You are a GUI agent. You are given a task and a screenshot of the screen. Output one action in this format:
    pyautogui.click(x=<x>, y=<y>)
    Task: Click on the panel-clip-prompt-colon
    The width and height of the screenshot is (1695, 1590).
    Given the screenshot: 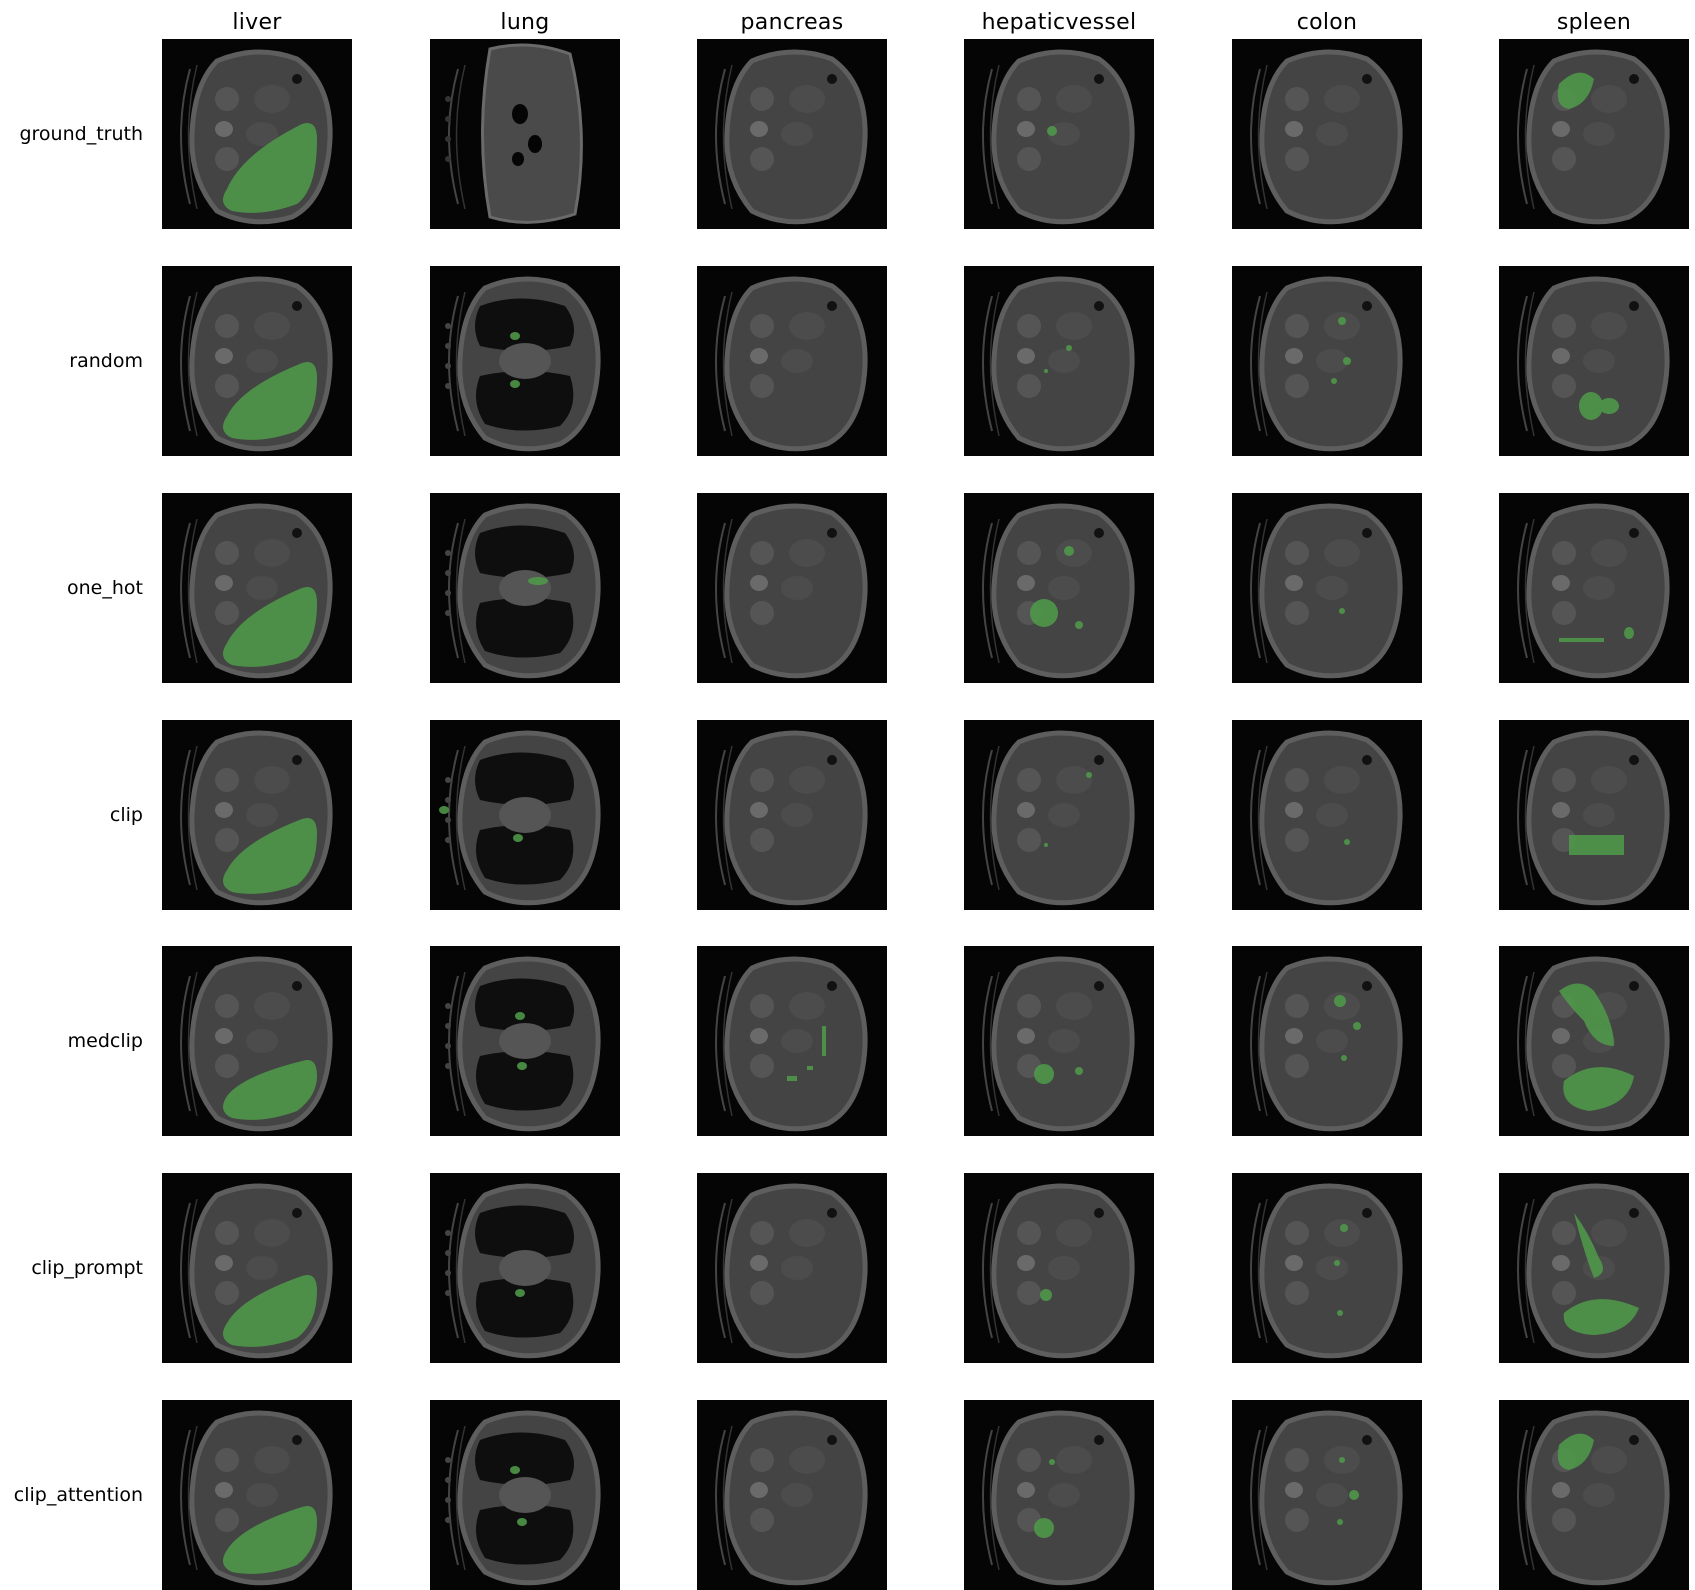 What is the action you would take?
    pyautogui.click(x=1327, y=1268)
    